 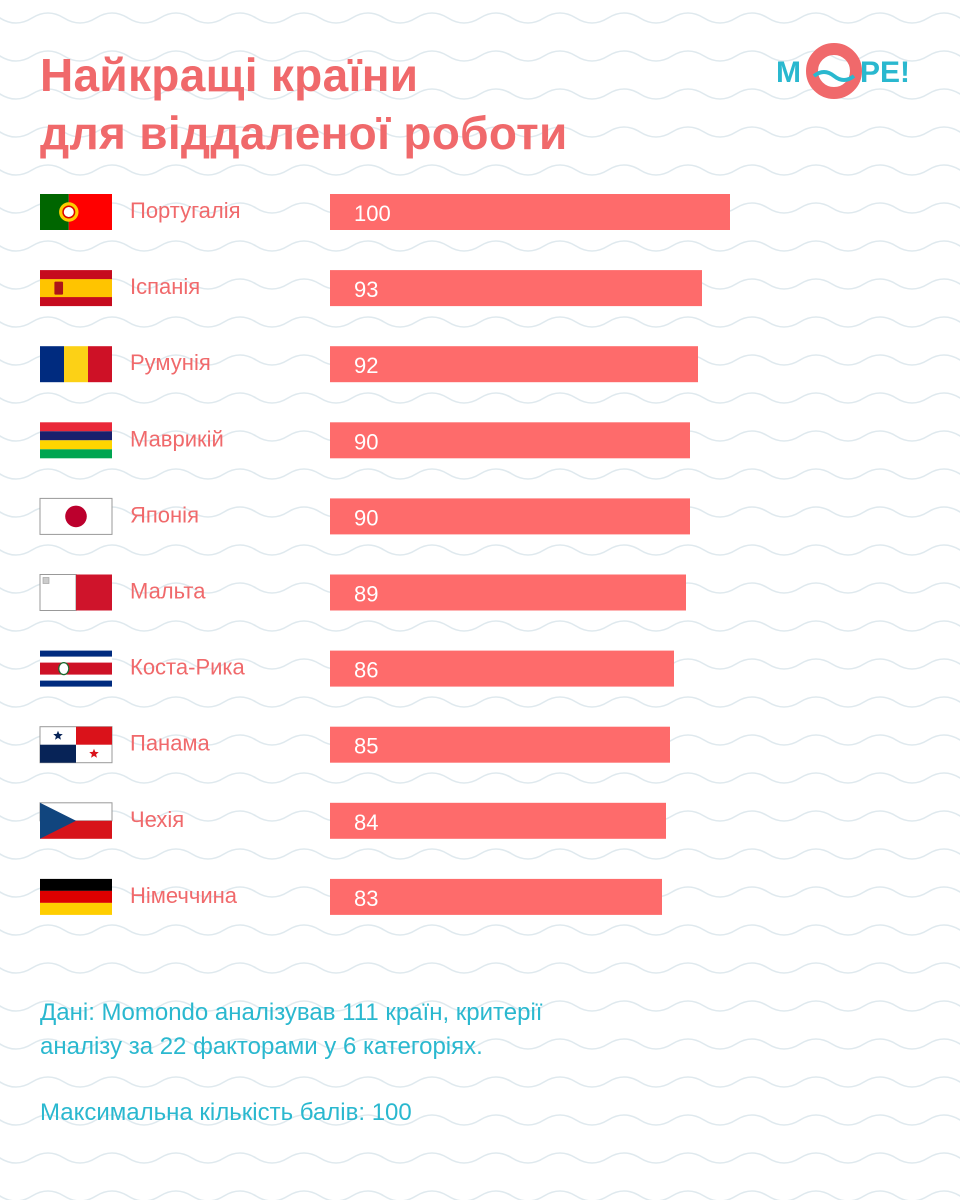 What do you see at coordinates (76, 516) in the screenshot?
I see `japan-flag-icon` at bounding box center [76, 516].